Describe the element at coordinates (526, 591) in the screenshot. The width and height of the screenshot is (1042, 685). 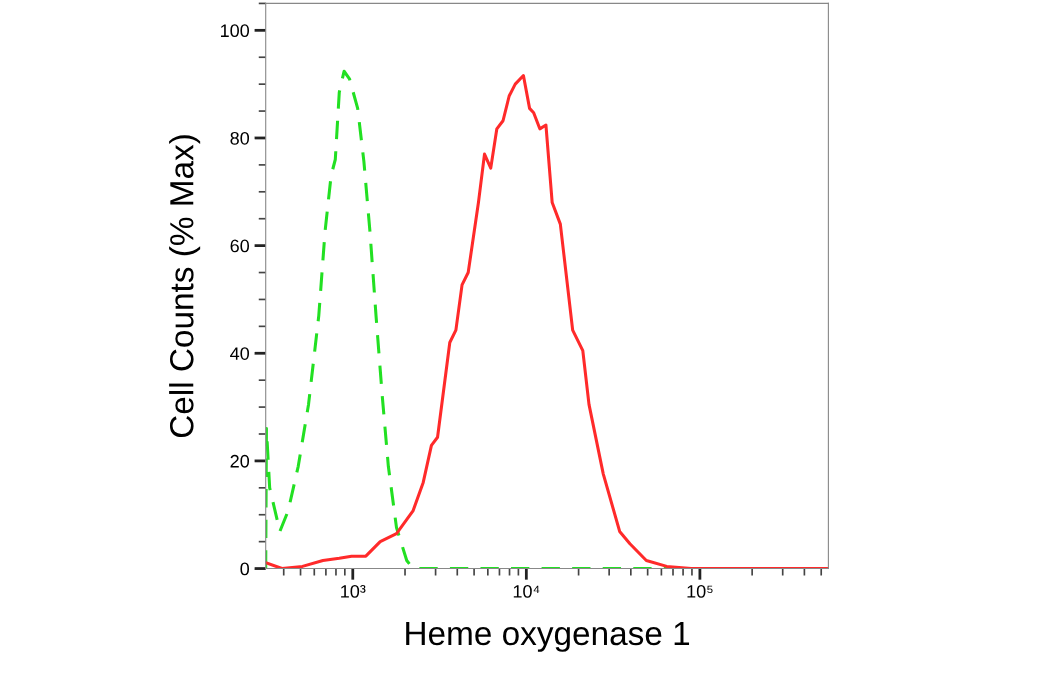
I see `x-tick-label: 10⁴` at that location.